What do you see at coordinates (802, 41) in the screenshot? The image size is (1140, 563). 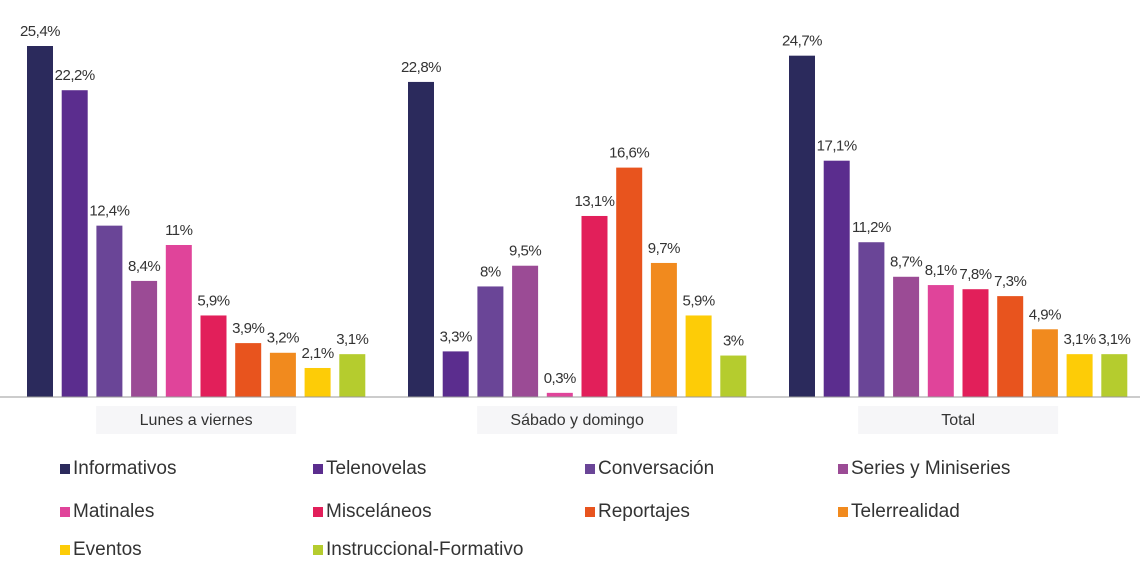 I see `data-label: 24,7%` at bounding box center [802, 41].